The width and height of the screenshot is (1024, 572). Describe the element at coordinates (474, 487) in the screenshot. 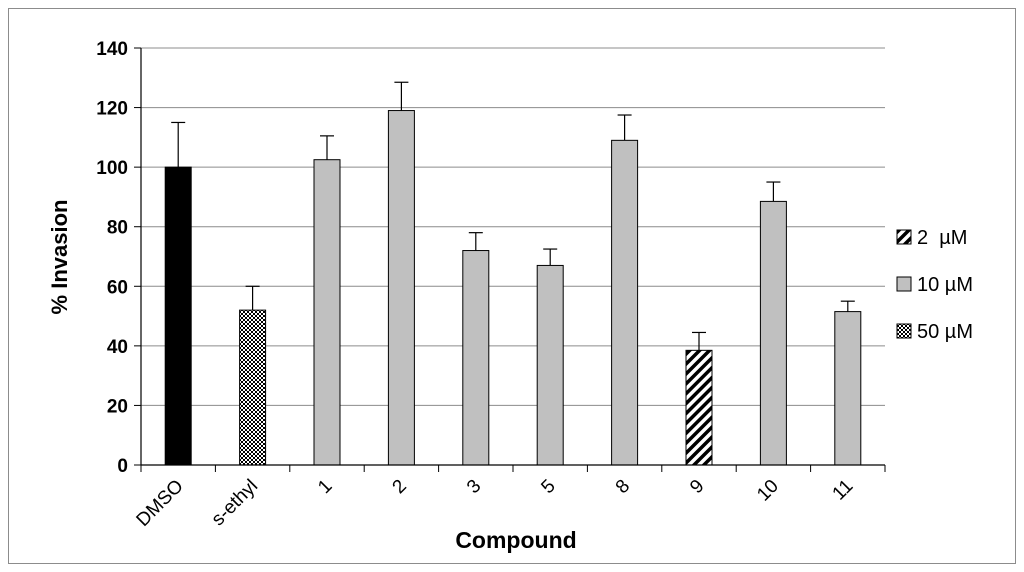

I see `x-tick-label: 3` at that location.